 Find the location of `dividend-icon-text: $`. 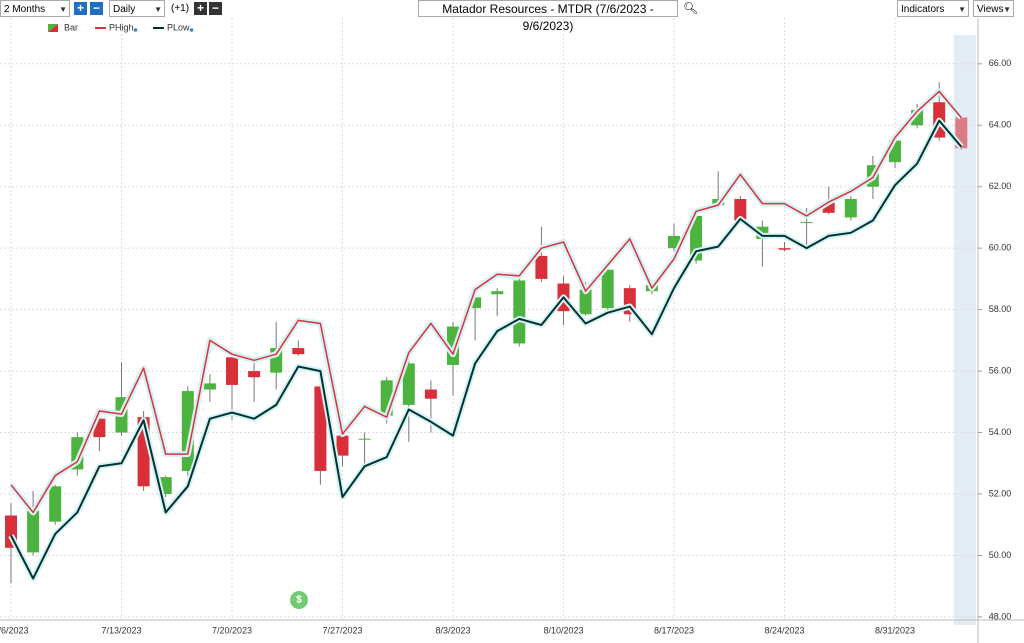

dividend-icon-text: $ is located at coordinates (299, 600).